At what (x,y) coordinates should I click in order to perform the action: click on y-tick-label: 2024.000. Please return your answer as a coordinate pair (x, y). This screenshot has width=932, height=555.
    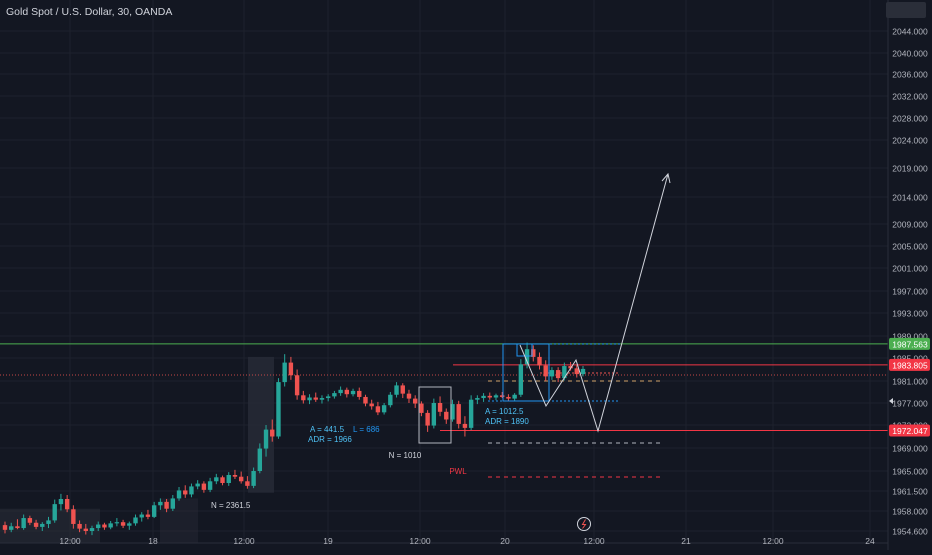
    Looking at the image, I should click on (910, 141).